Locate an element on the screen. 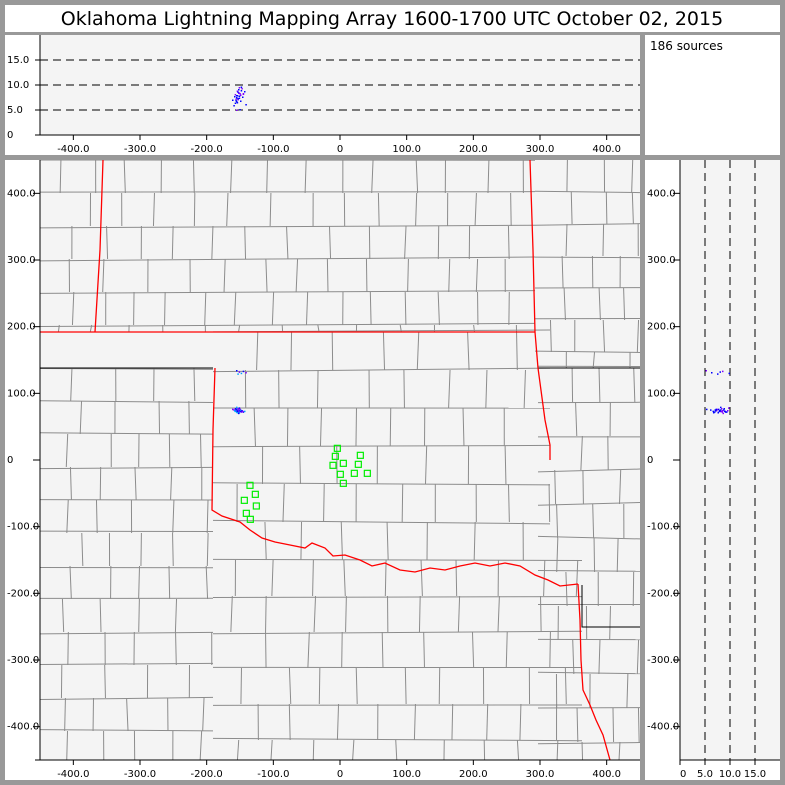  y-tick-label: -100.0 is located at coordinates (23, 527).